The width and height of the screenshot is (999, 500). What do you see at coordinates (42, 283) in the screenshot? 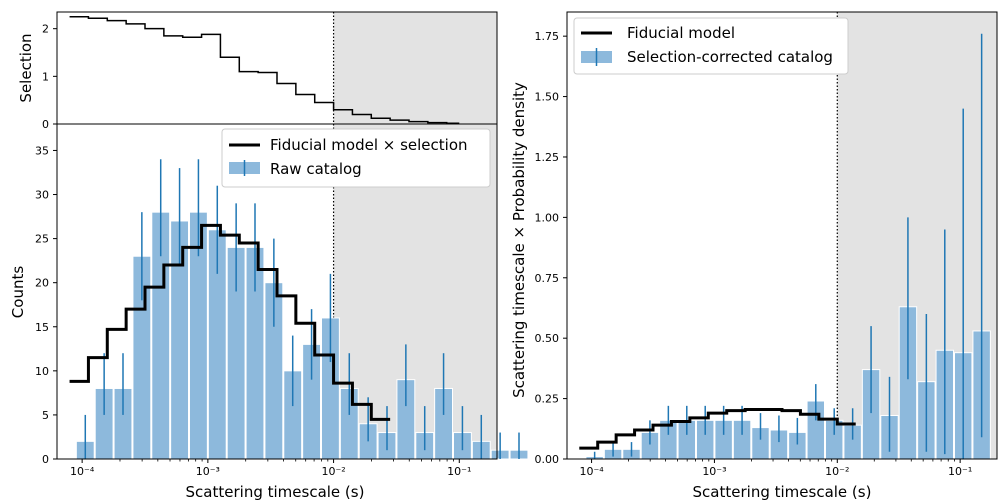
I see `counts-y-tick-label: 20` at bounding box center [42, 283].